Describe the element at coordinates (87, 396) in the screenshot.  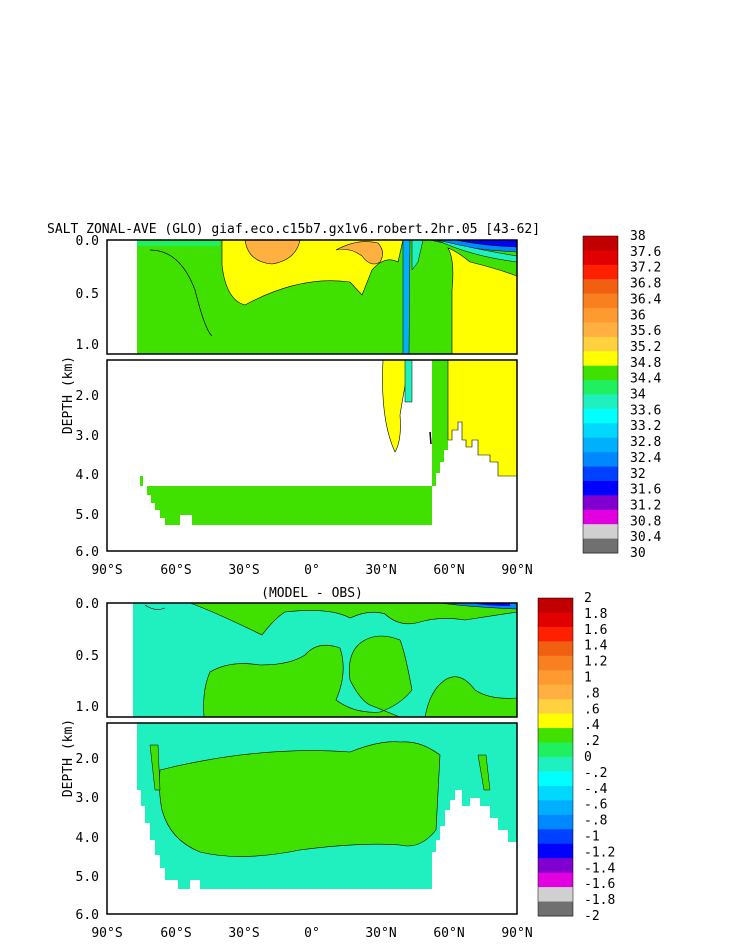
I see `salt-ytick-3: 2.0` at that location.